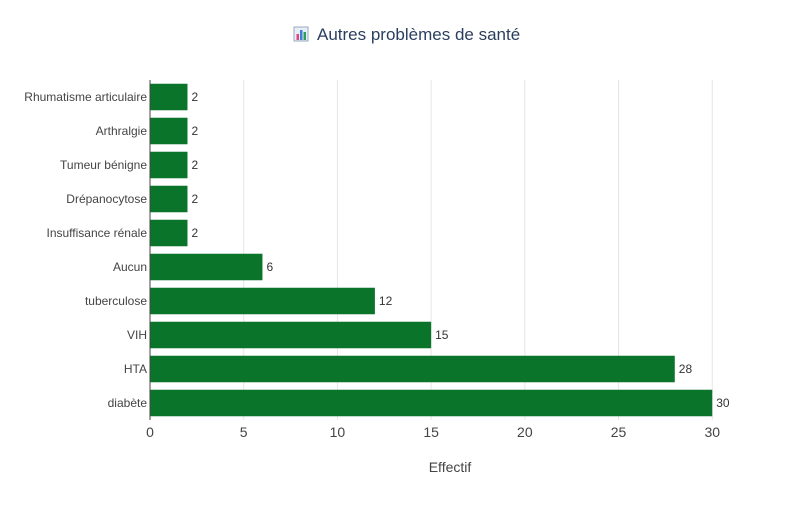 The width and height of the screenshot is (800, 505). What do you see at coordinates (450, 467) in the screenshot?
I see `x-axis-title: Effectif` at bounding box center [450, 467].